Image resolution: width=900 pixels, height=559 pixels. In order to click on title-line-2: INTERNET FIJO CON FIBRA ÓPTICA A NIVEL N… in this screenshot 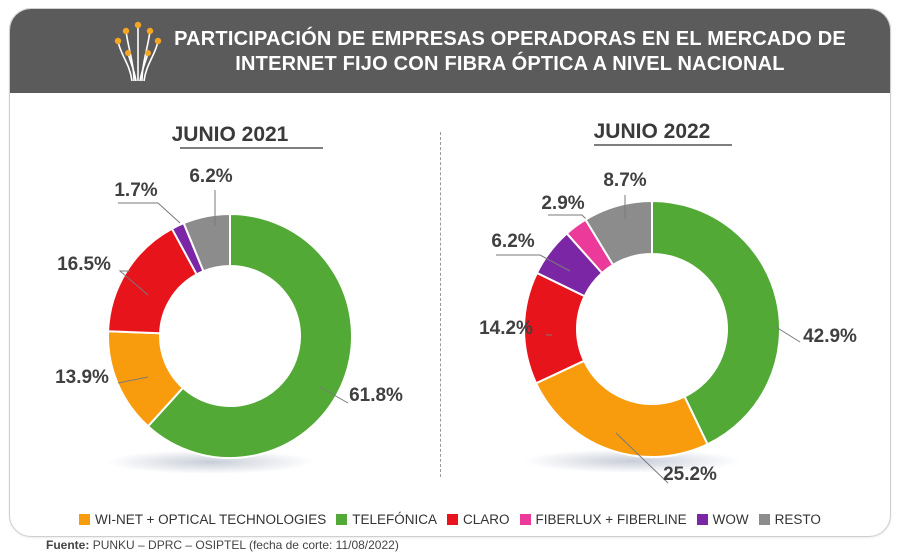, I will do `click(510, 64)`.